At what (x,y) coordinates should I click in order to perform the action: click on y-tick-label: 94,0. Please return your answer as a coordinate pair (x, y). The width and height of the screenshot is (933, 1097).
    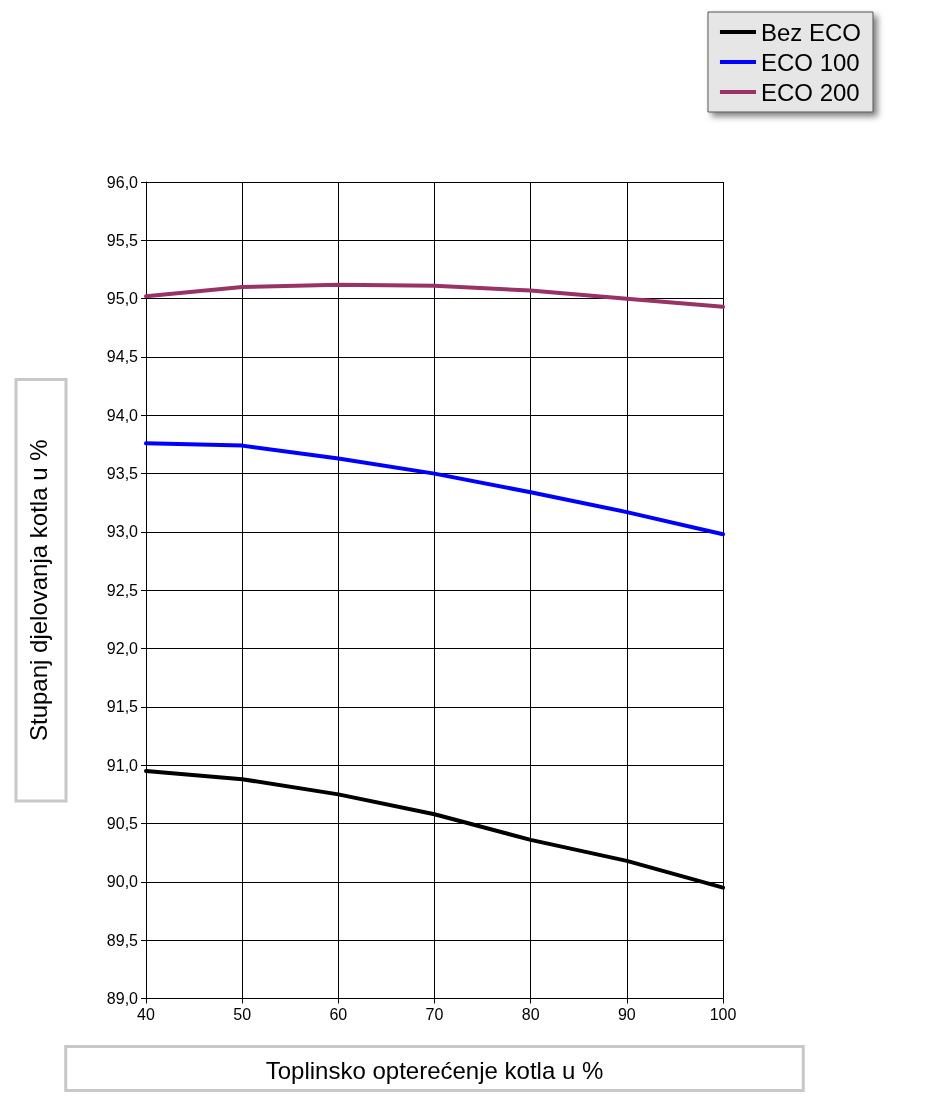
    Looking at the image, I should click on (122, 415).